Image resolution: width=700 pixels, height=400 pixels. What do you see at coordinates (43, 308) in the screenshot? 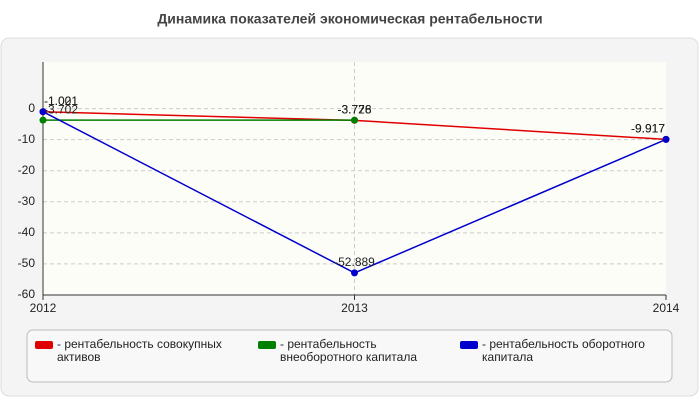
I see `x-tick-label: 2012` at bounding box center [43, 308].